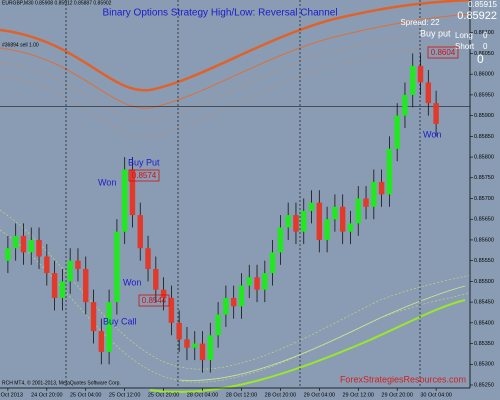  Describe the element at coordinates (320, 395) in the screenshot. I see `x-tick-label: 29 Oct 04:00` at that location.